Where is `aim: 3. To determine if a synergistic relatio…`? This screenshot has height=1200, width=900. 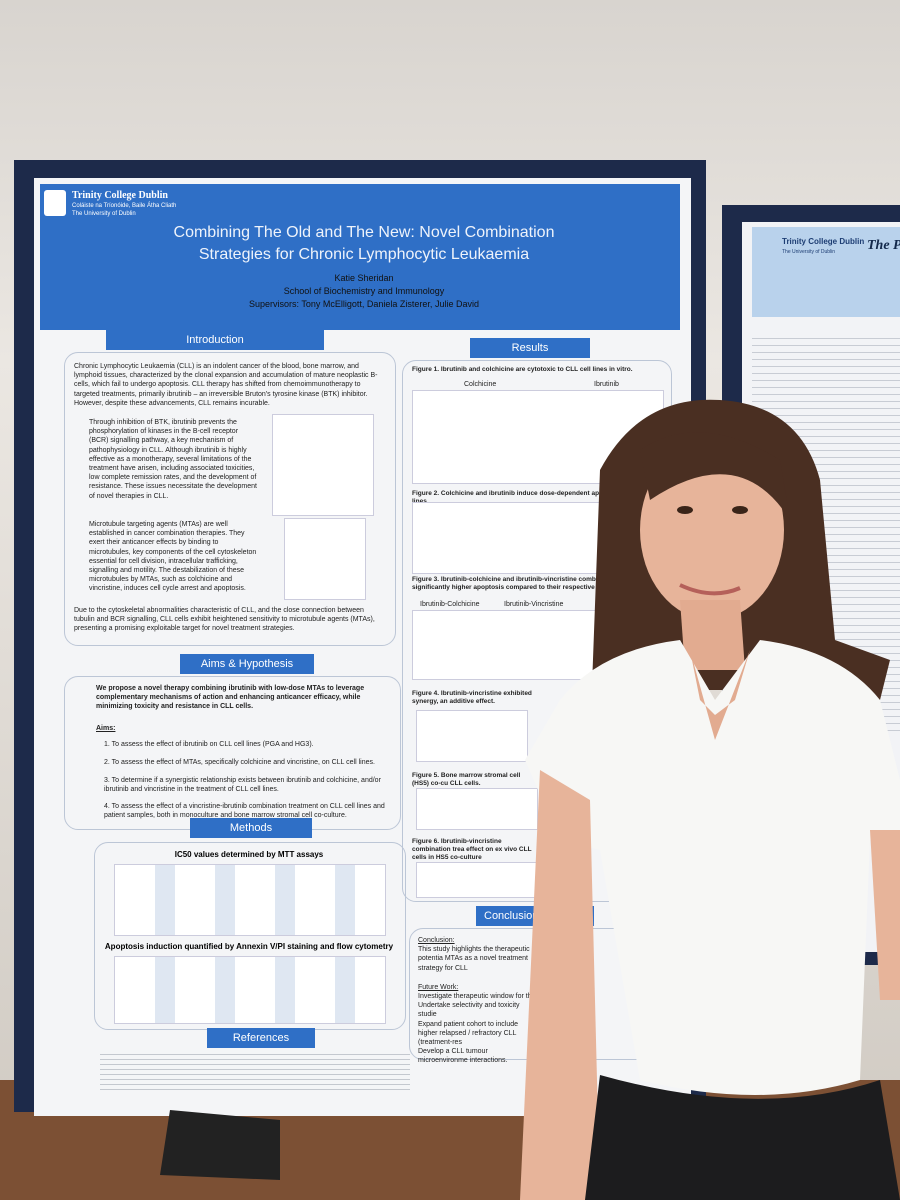
aim: 3. To determine if a synergistic relatio… is located at coordinates (242, 785).